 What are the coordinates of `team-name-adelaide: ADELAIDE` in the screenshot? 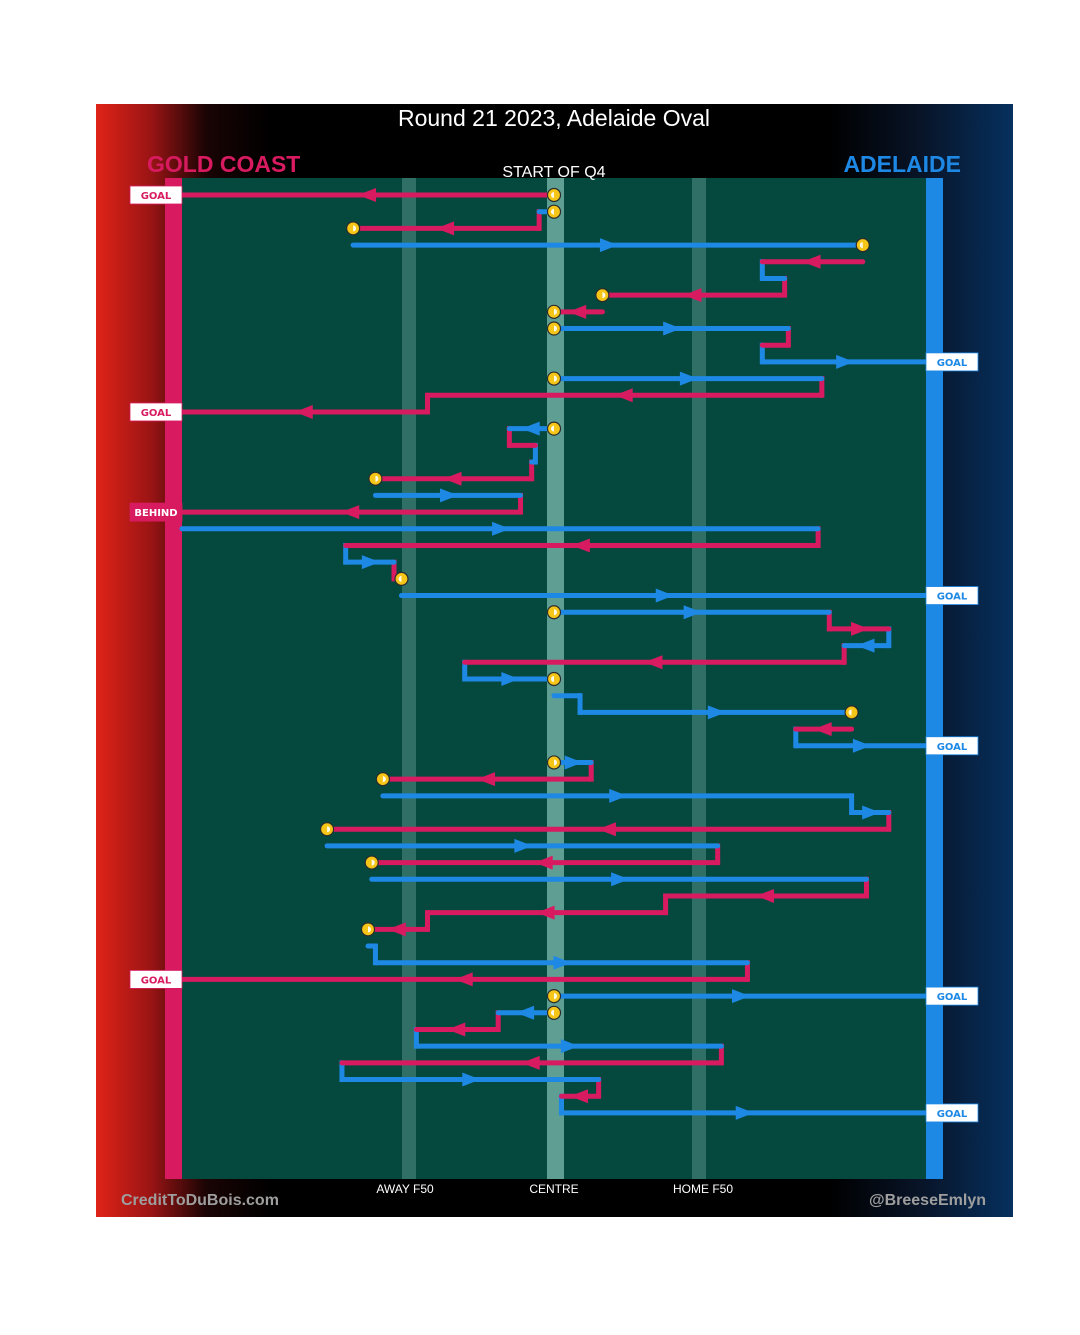 It's located at (902, 164).